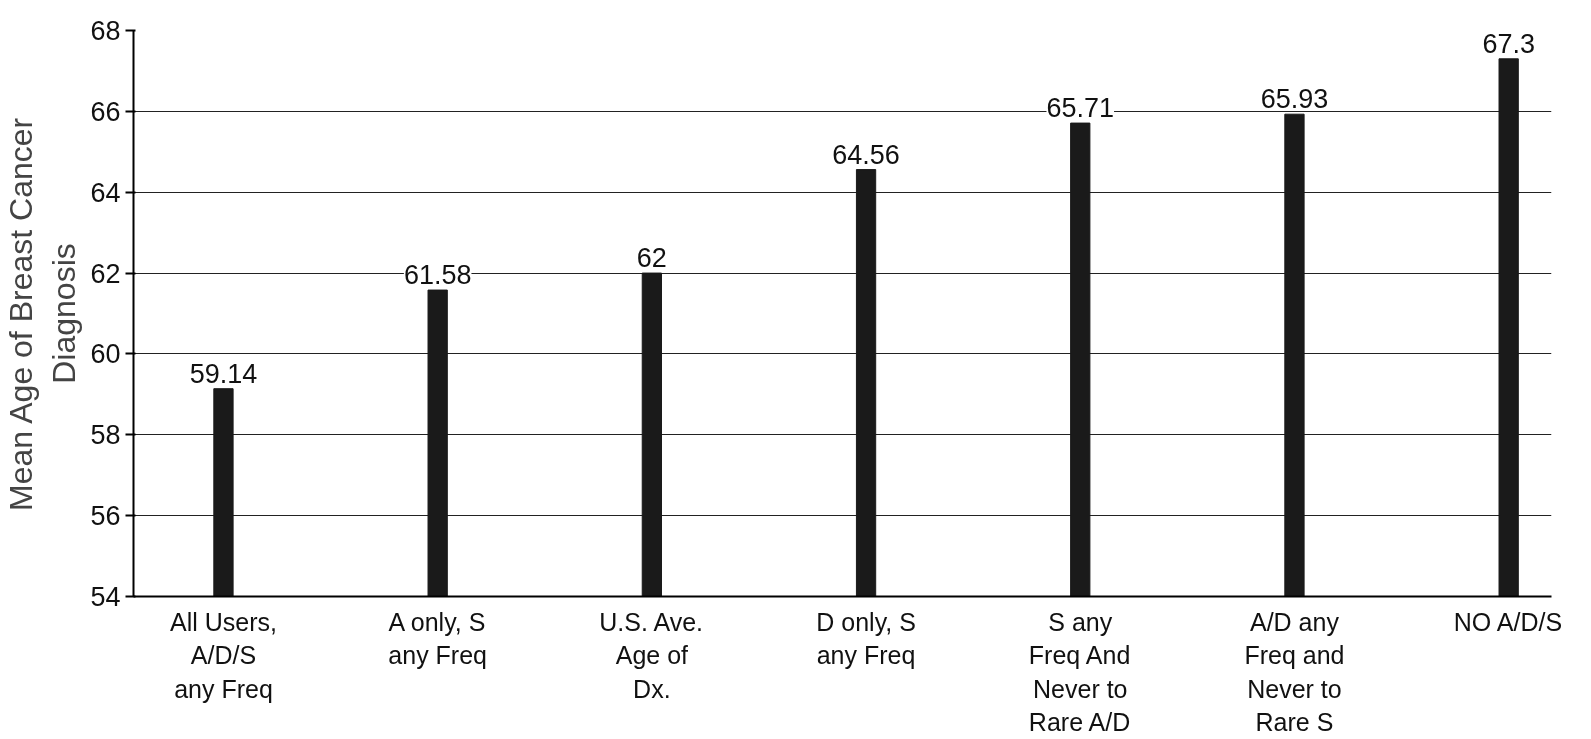  Describe the element at coordinates (1294, 672) in the screenshot. I see `x-tick-label: A/D any Freq and Never to Rare S` at that location.